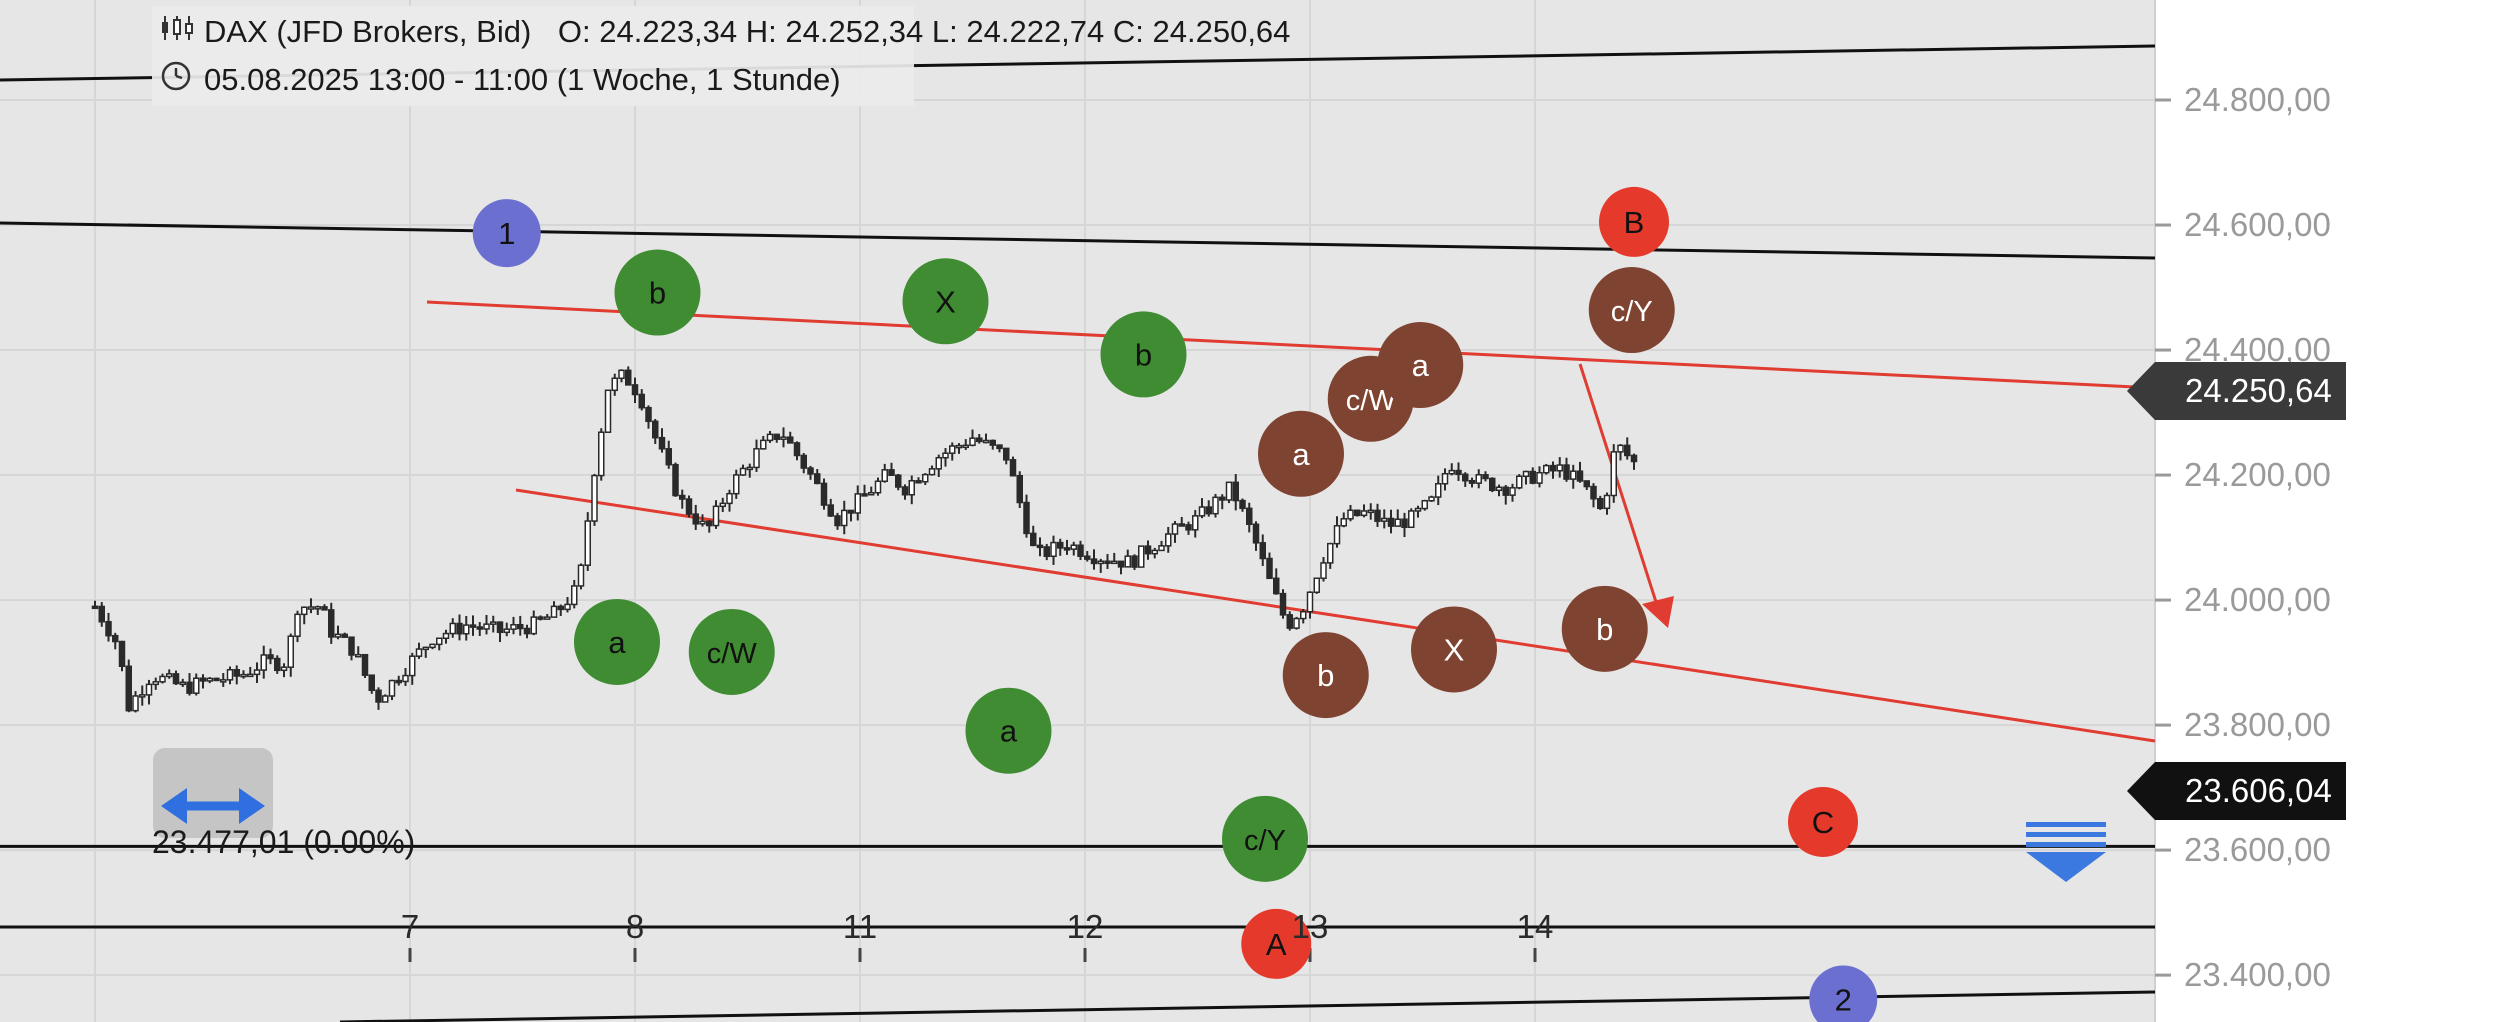 The image size is (2500, 1022). What do you see at coordinates (506, 233) in the screenshot?
I see `wave-label-blue: 1` at bounding box center [506, 233].